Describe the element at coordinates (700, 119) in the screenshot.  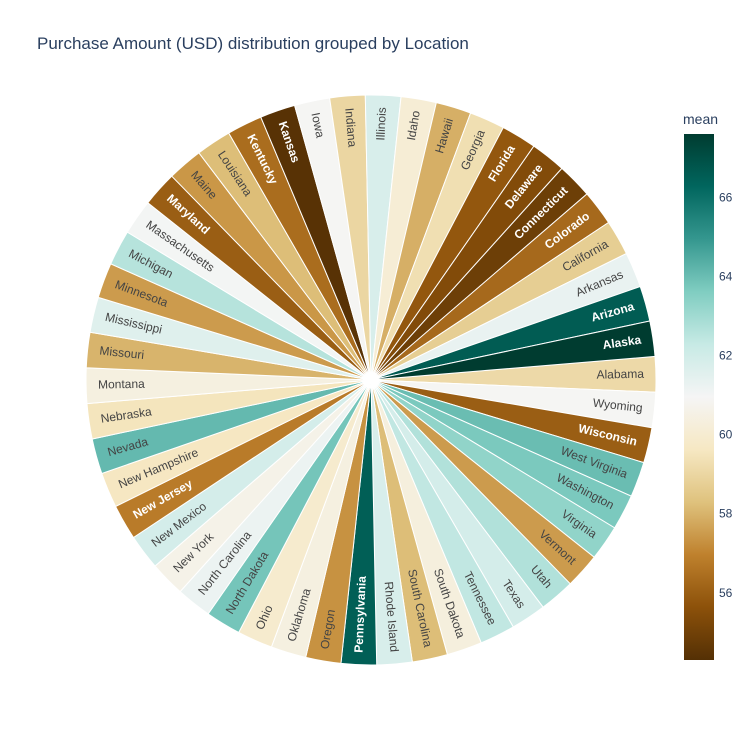
I see `colorbar-title: mean` at that location.